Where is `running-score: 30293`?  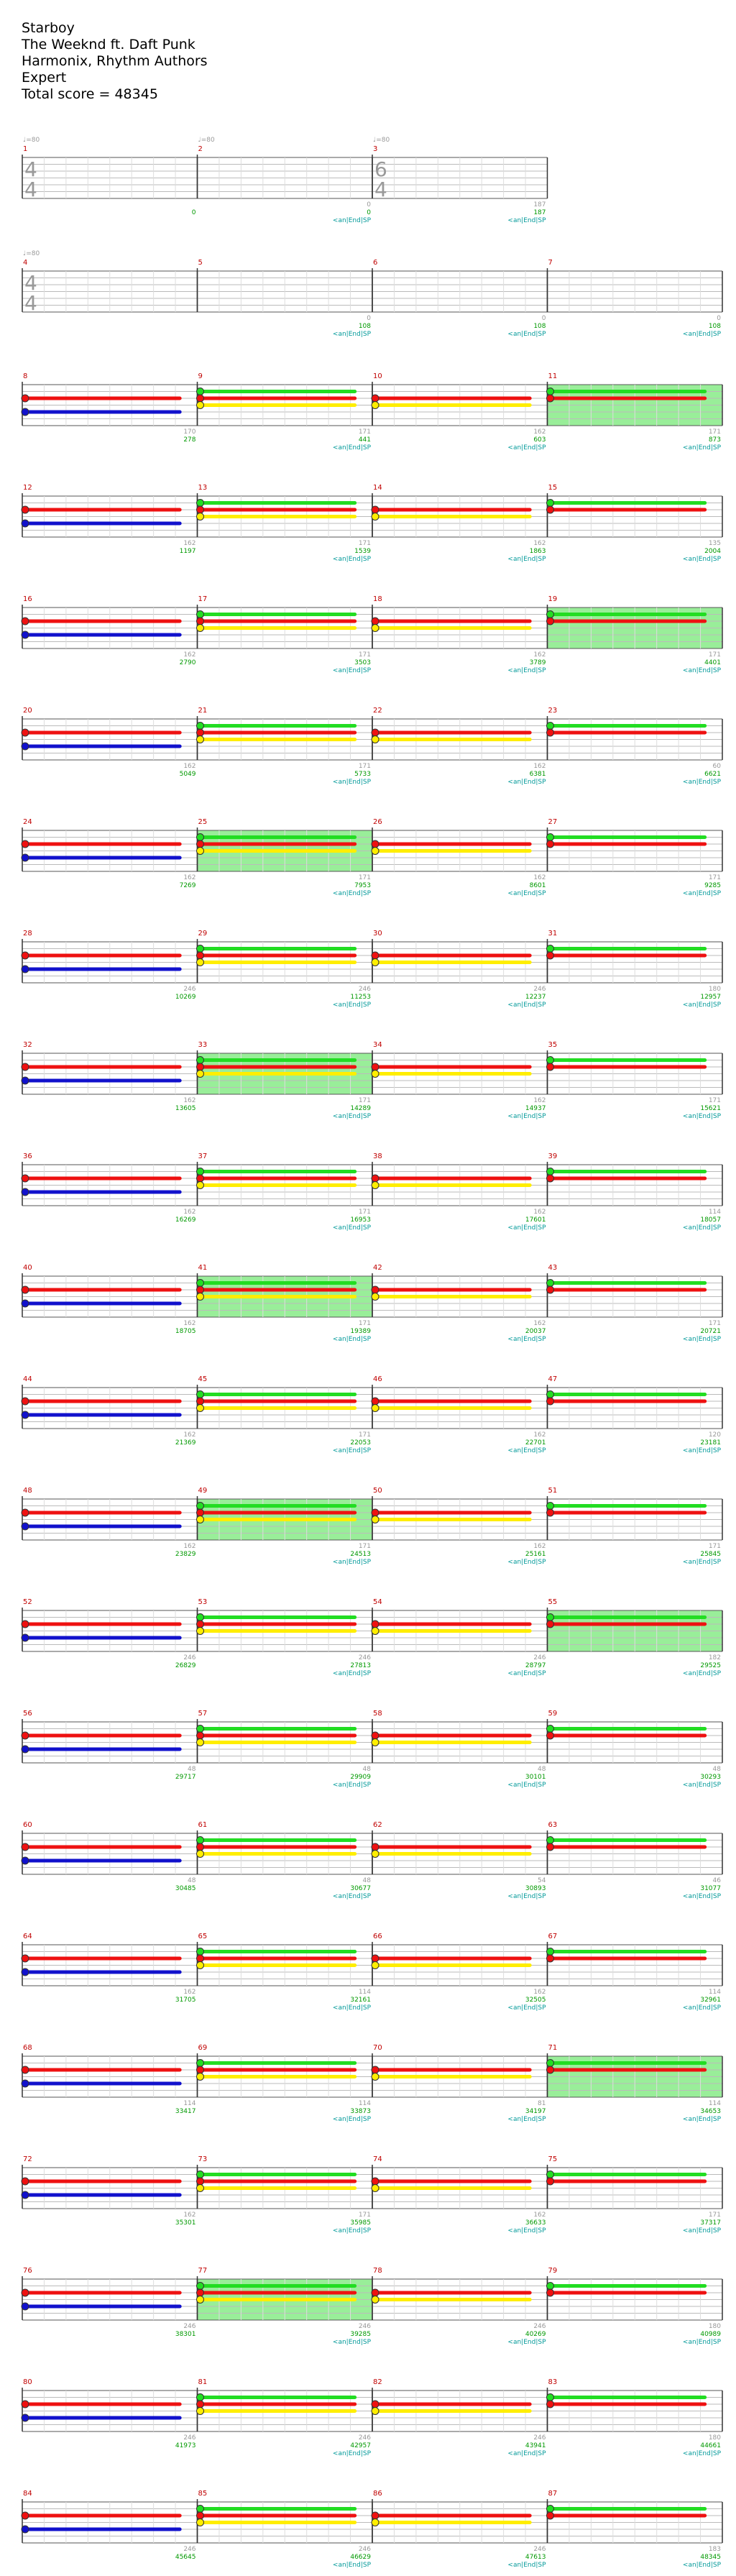 running-score: 30293 is located at coordinates (710, 1777).